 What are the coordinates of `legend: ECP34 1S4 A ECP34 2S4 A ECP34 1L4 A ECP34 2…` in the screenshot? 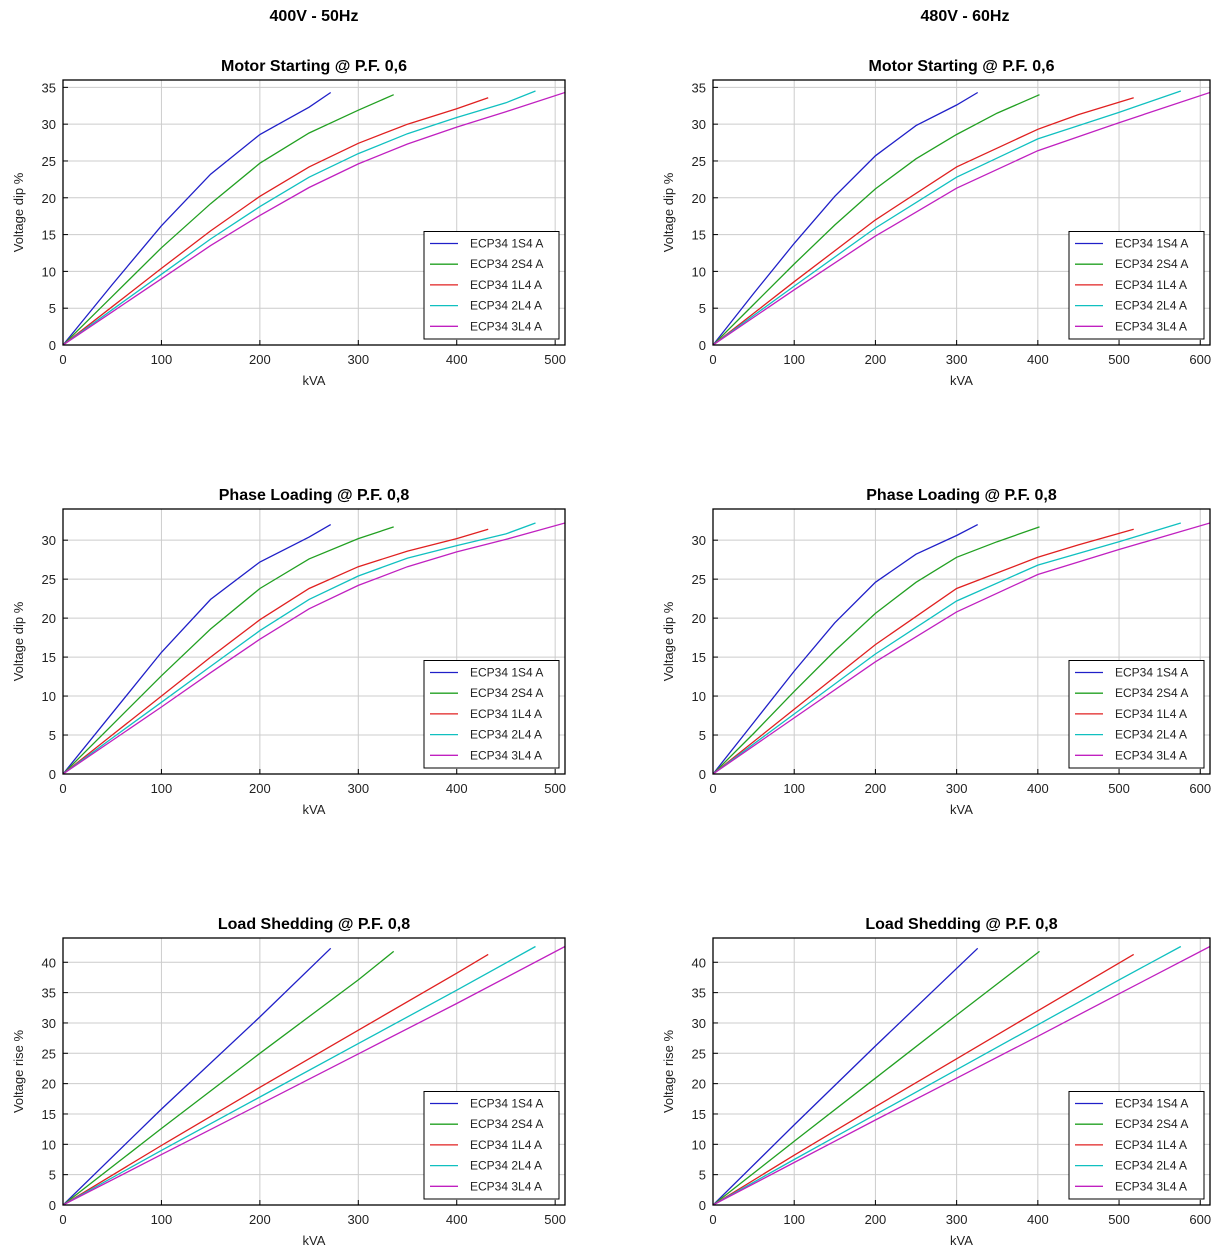 It's located at (1136, 714).